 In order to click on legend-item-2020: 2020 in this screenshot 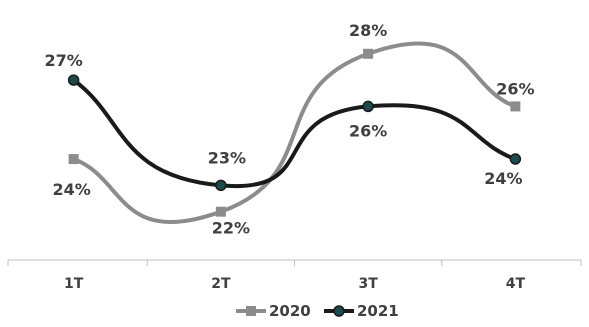, I will do `click(273, 311)`.